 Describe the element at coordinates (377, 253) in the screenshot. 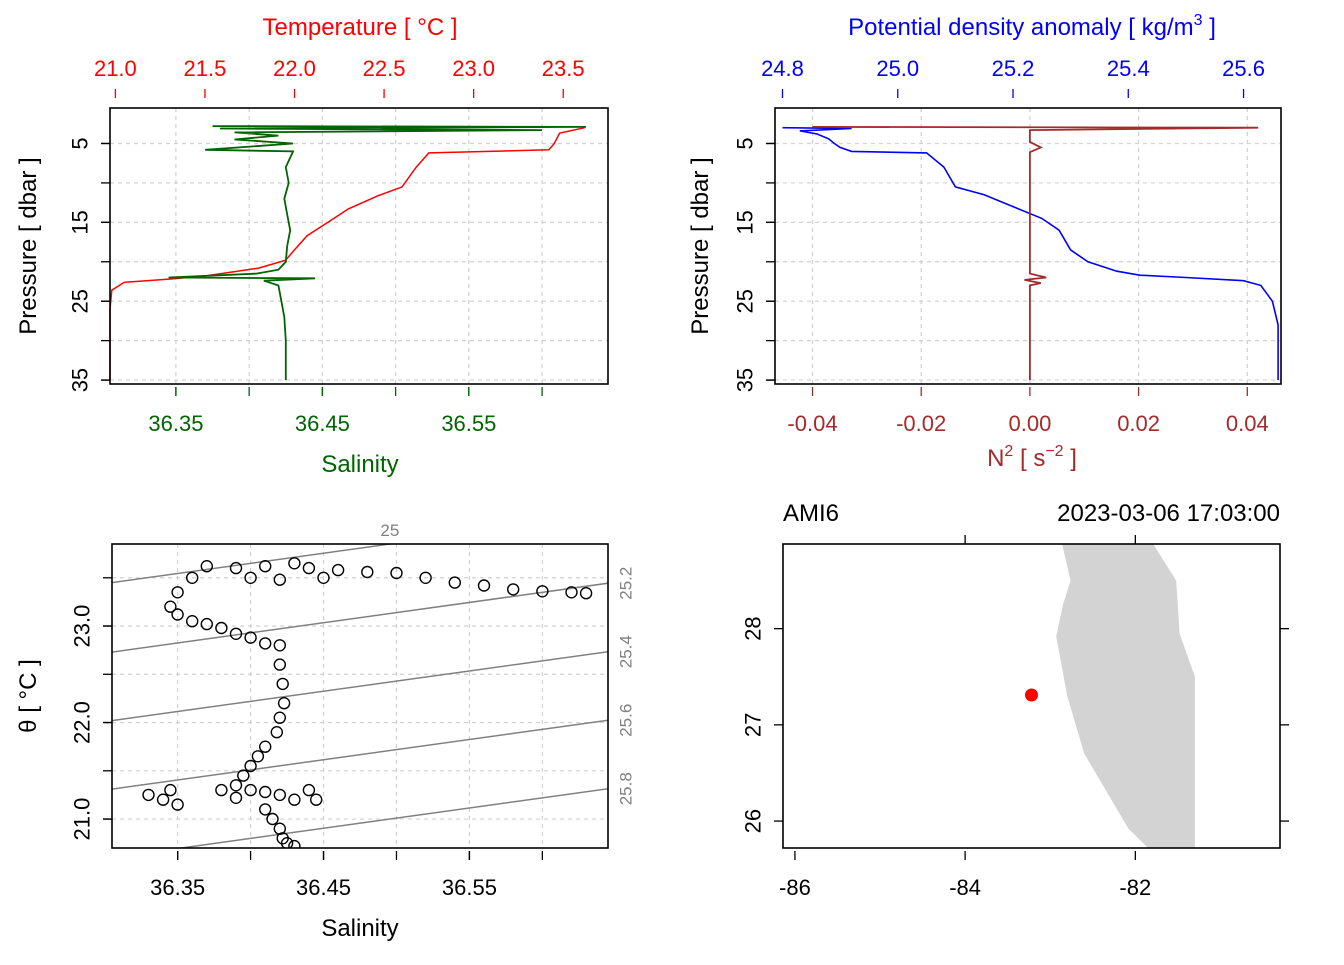

I see `salinity-line` at that location.